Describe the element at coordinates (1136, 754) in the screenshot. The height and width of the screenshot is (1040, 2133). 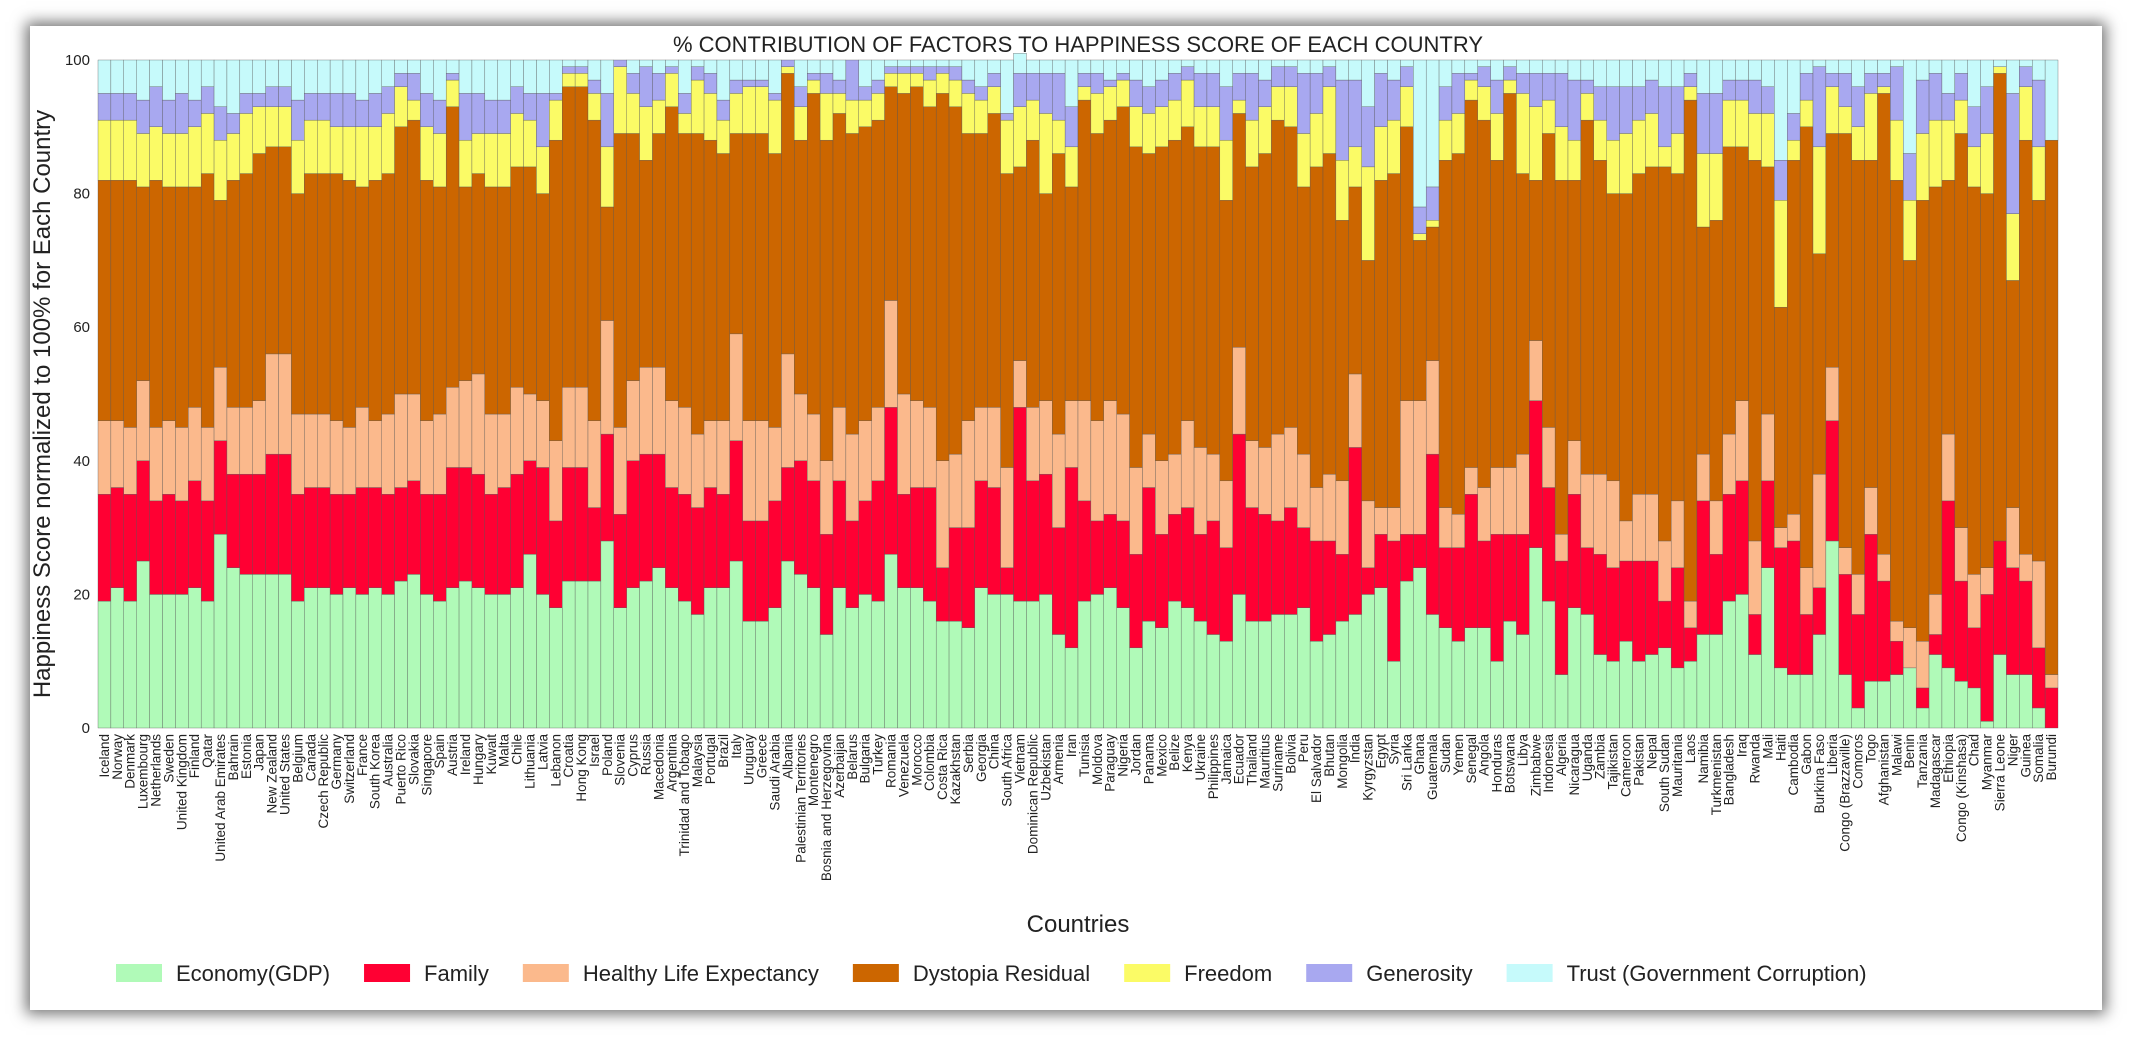
I see `x-tick-label: Jordan` at that location.